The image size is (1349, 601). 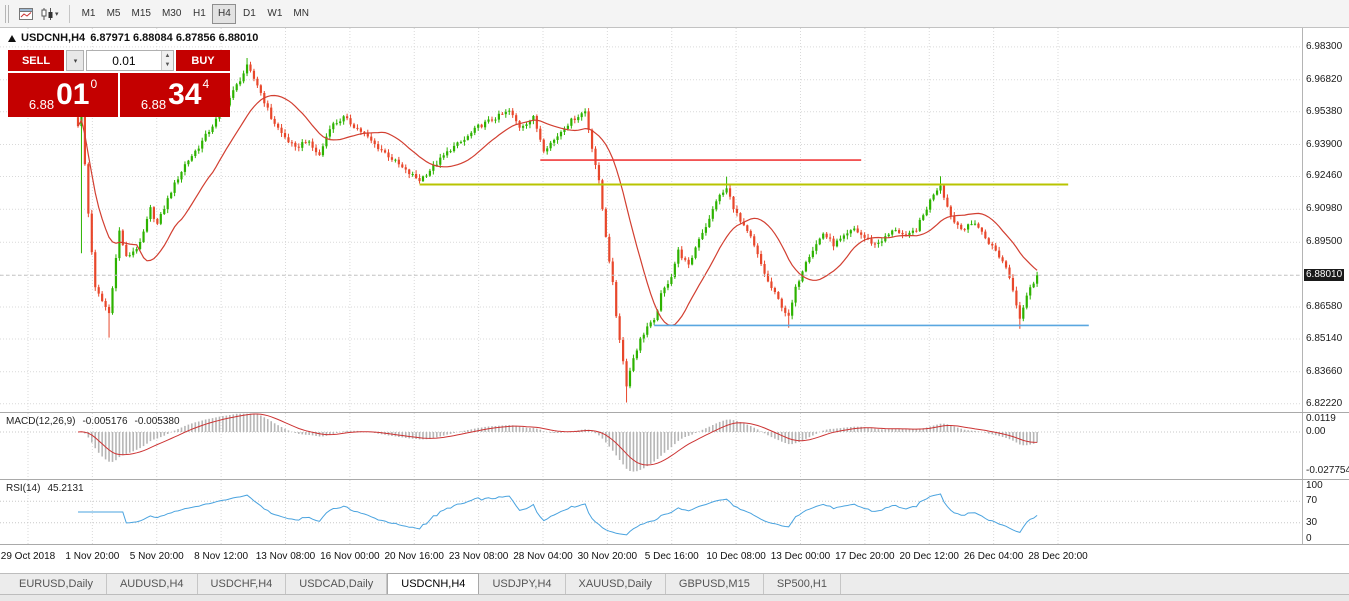 What do you see at coordinates (433, 583) in the screenshot?
I see `chart-tab-usdcnh: USDCNH,H4` at bounding box center [433, 583].